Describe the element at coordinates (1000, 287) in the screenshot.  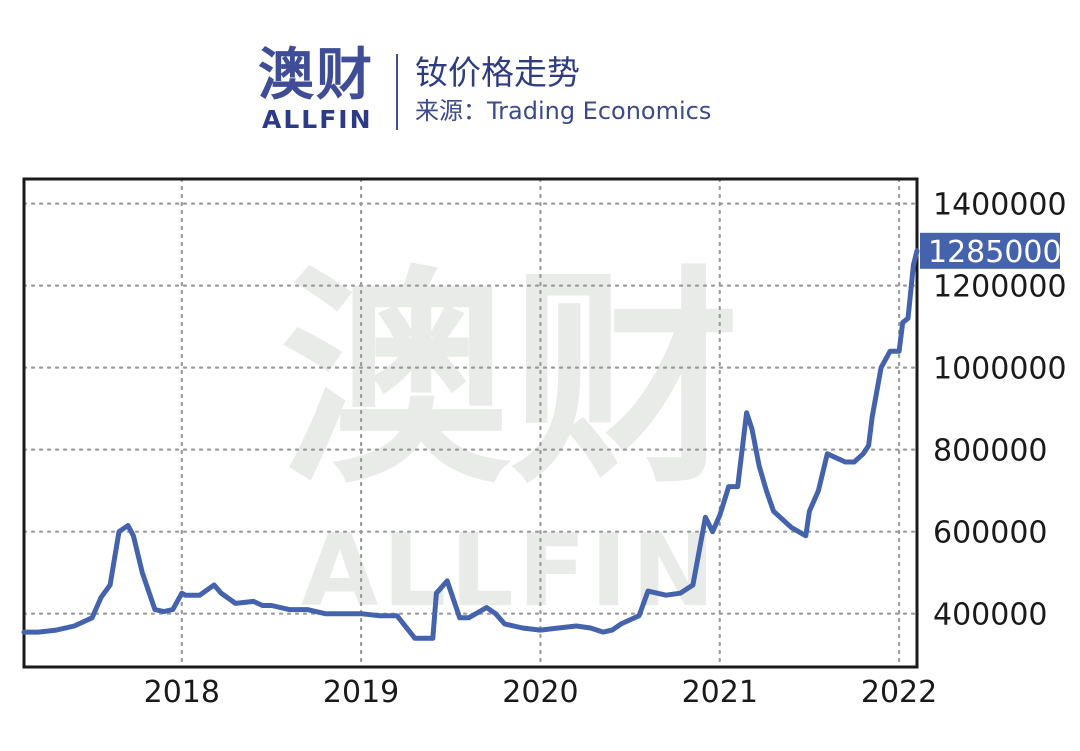
I see `y-tick-label: 1200000` at that location.